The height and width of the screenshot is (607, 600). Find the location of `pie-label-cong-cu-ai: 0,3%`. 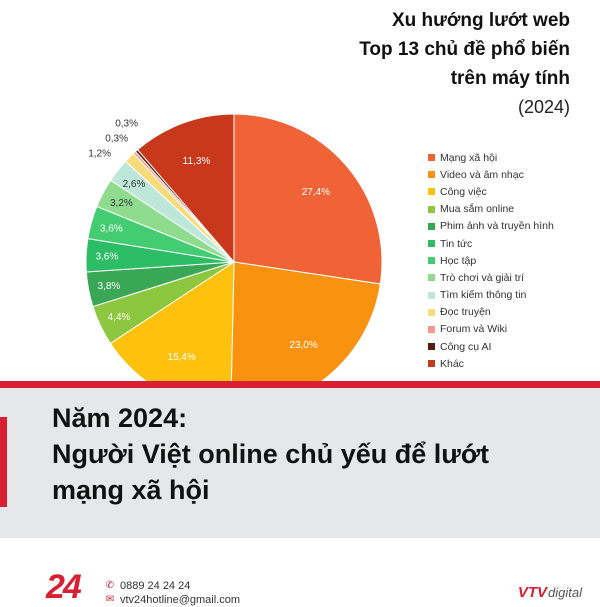

pie-label-cong-cu-ai: 0,3% is located at coordinates (126, 124).